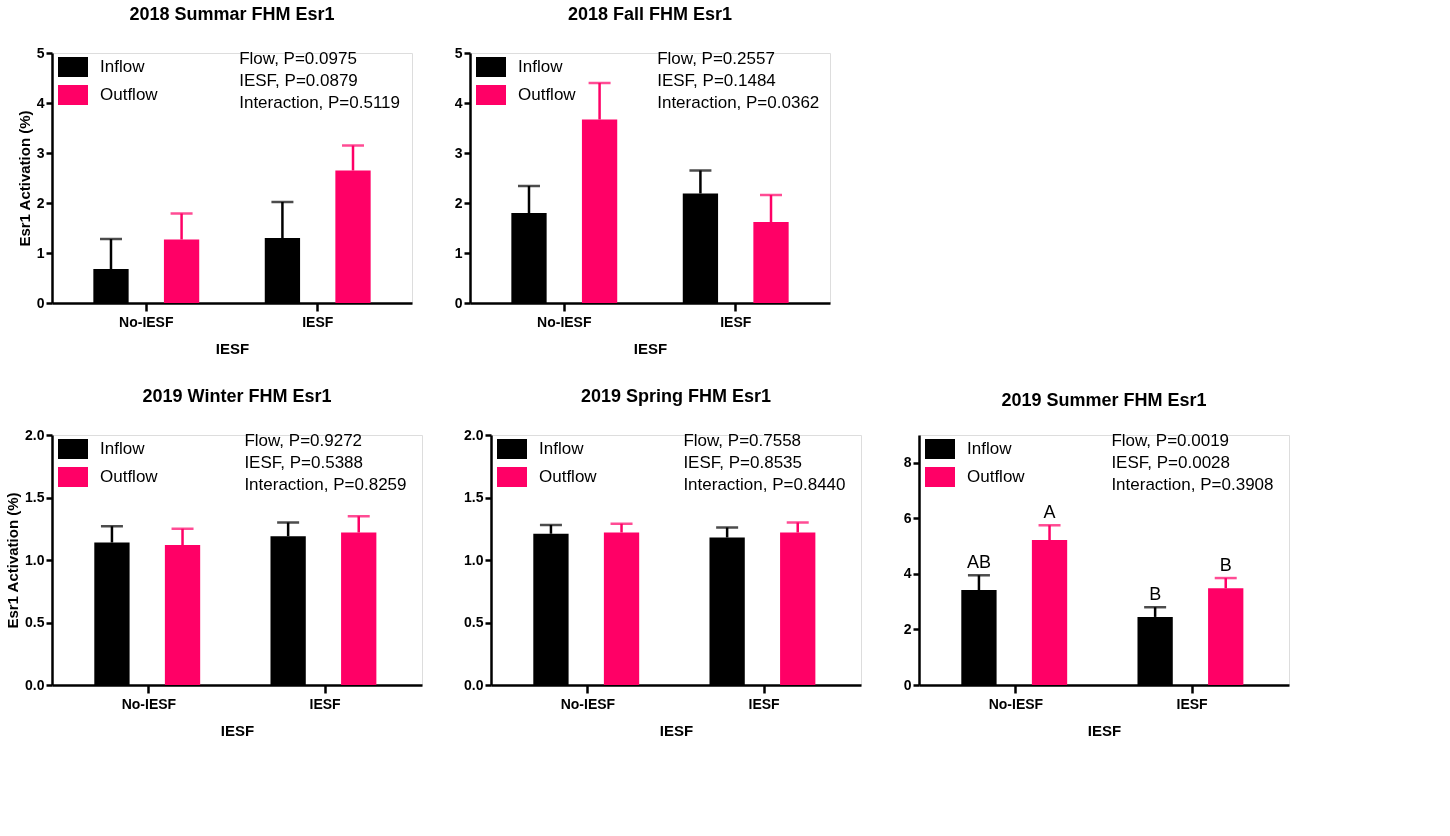  What do you see at coordinates (1049, 512) in the screenshot?
I see `data-label: A` at bounding box center [1049, 512].